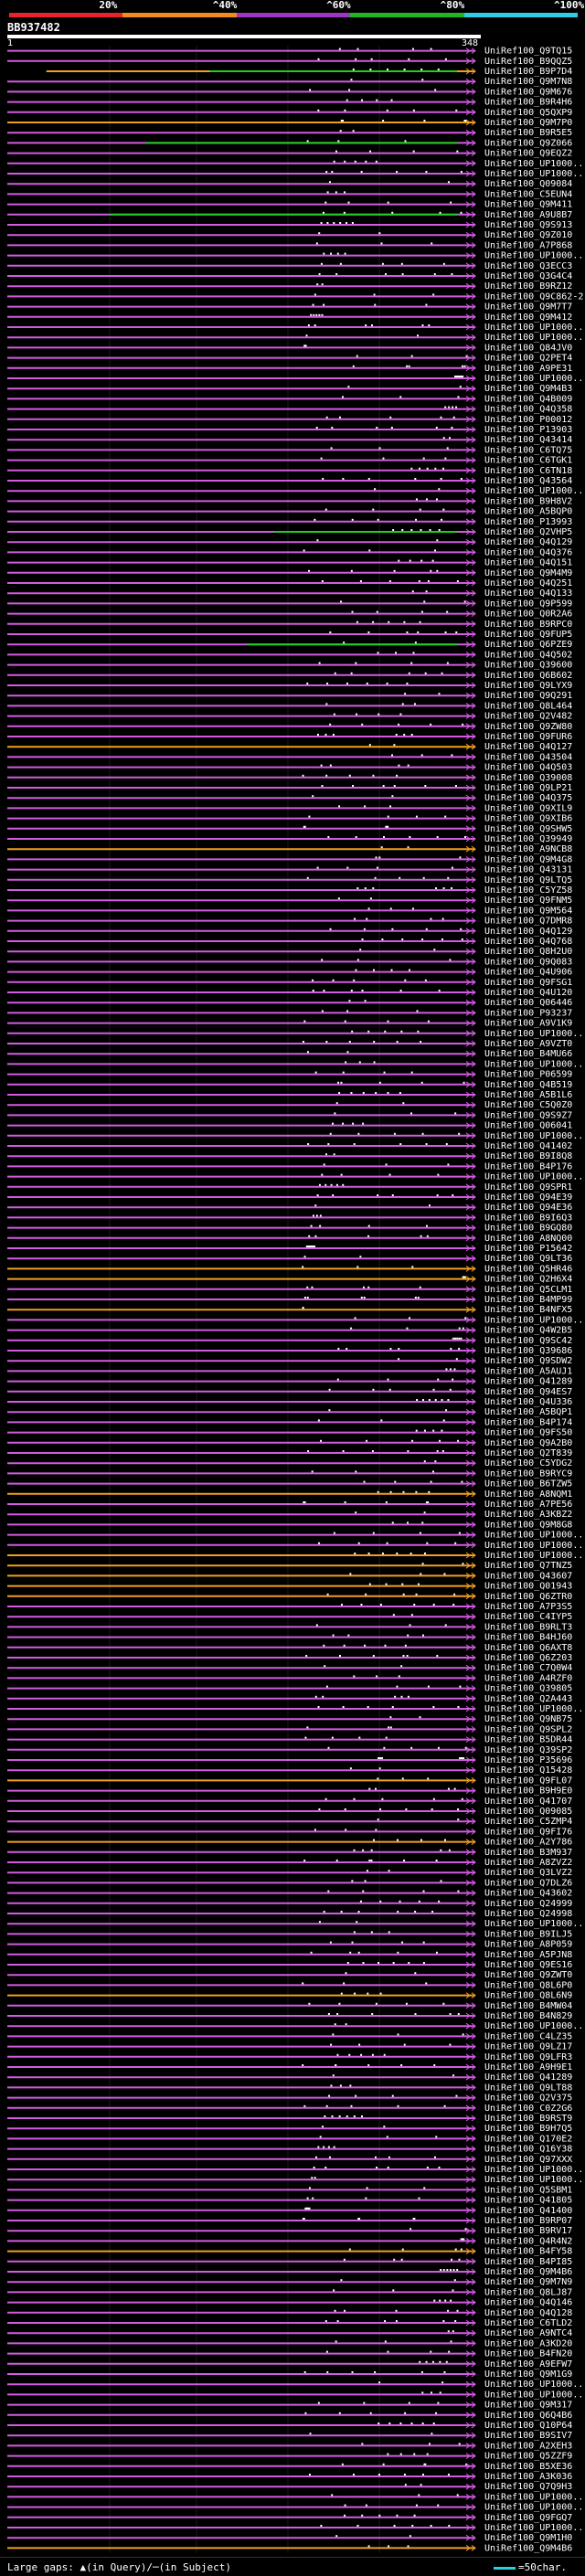  I want to click on hit-row: UniRef100_B4MP99, so click(289, 1300).